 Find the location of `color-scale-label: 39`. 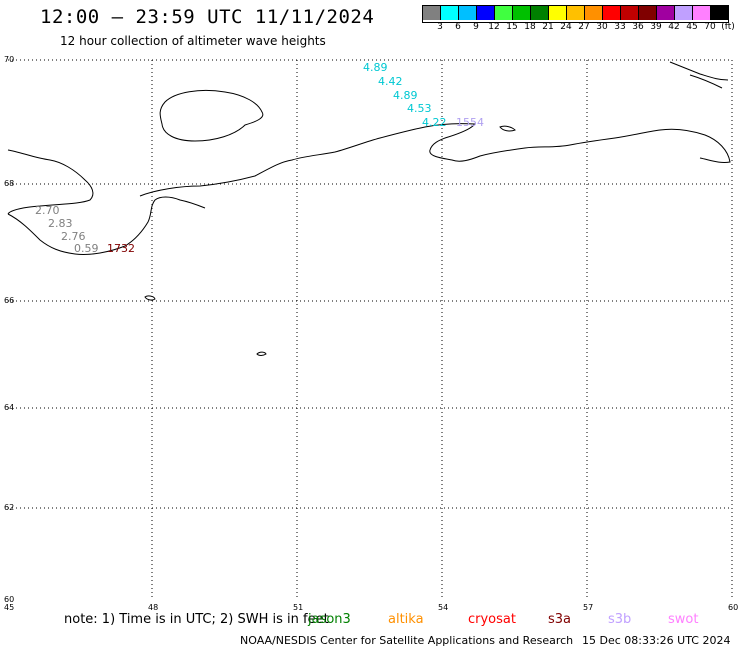

color-scale-label: 39 is located at coordinates (656, 27).